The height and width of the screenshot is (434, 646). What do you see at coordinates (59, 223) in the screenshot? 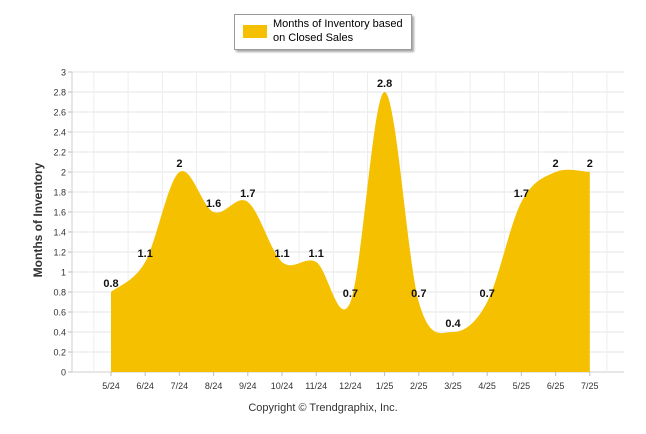
I see `y-axis-ticks: 0 0.2 0.4 0.6 0.8 1 1.2 1.4 1.6 1.8 2 2.2 2.4 2.6 2.8 3` at bounding box center [59, 223].